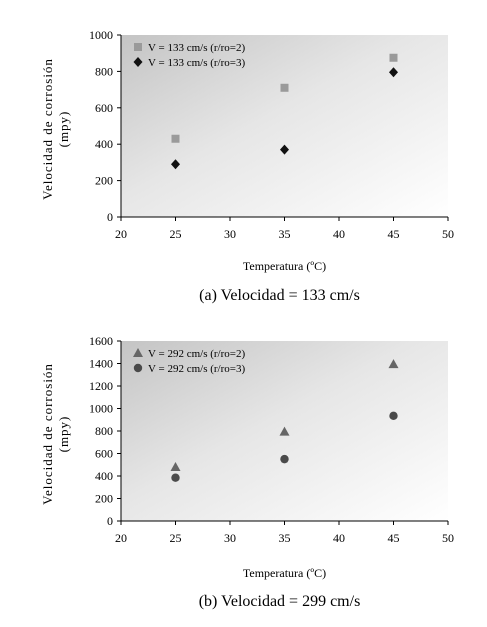  I want to click on legend-entry: V = 133 cm/s (r/ro=2), so click(196, 48).